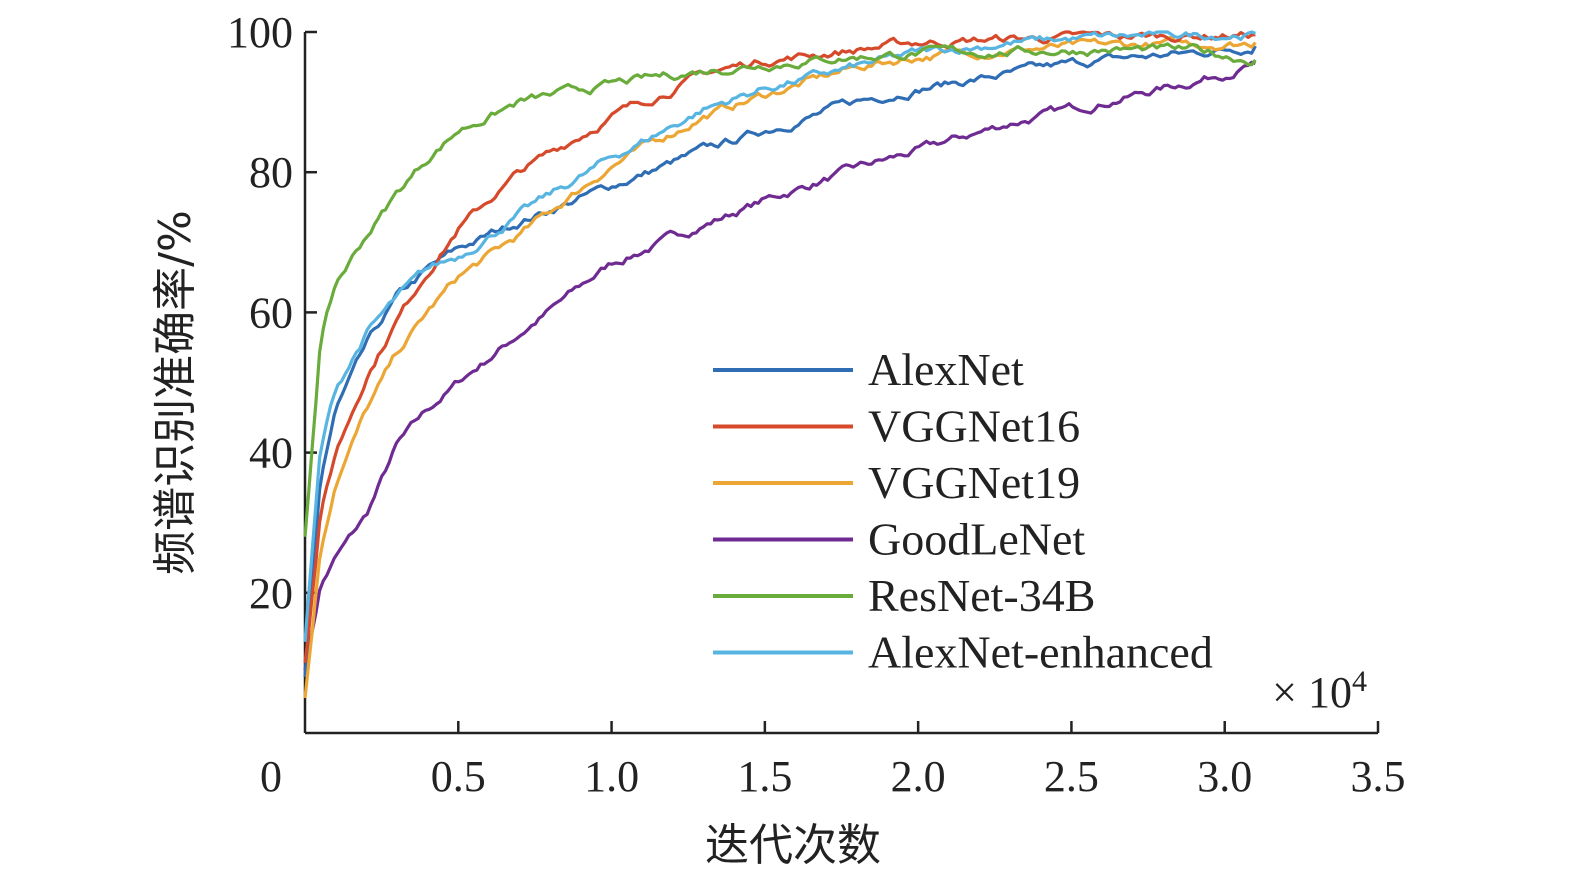 The height and width of the screenshot is (884, 1575). What do you see at coordinates (271, 453) in the screenshot?
I see `y-tick-label: 40` at bounding box center [271, 453].